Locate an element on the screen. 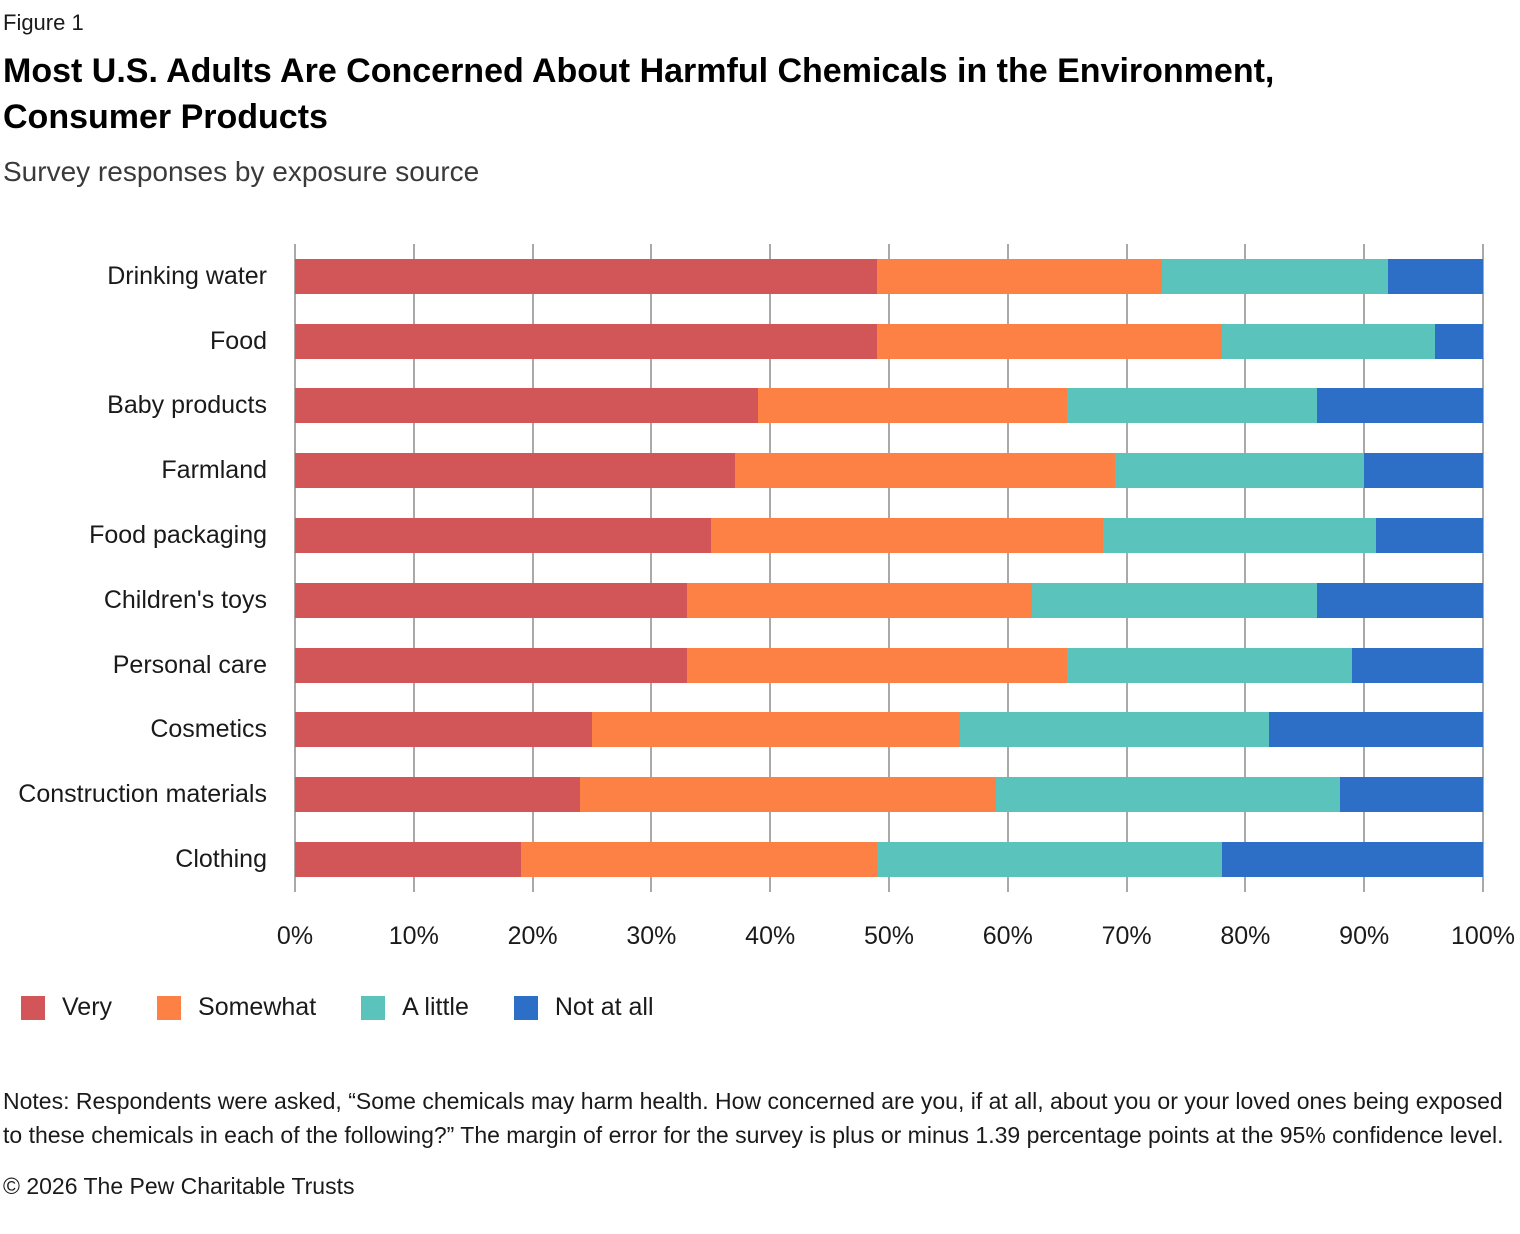 The image size is (1520, 1234). legend-item: Very is located at coordinates (66, 1007).